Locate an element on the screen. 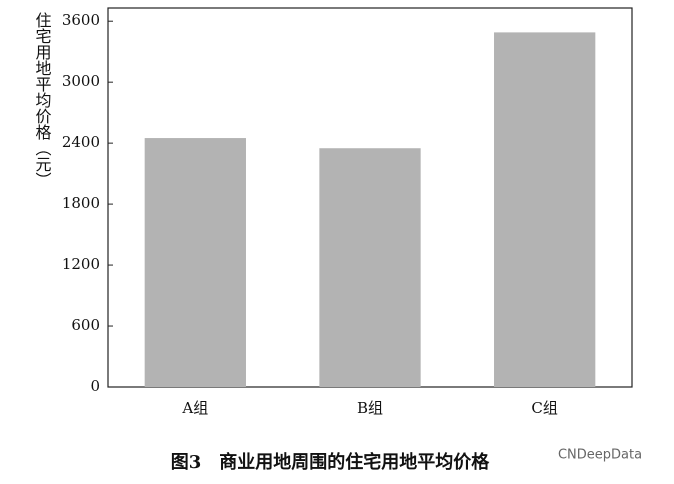 The image size is (674, 484). watermark: CNDeepData is located at coordinates (600, 455).